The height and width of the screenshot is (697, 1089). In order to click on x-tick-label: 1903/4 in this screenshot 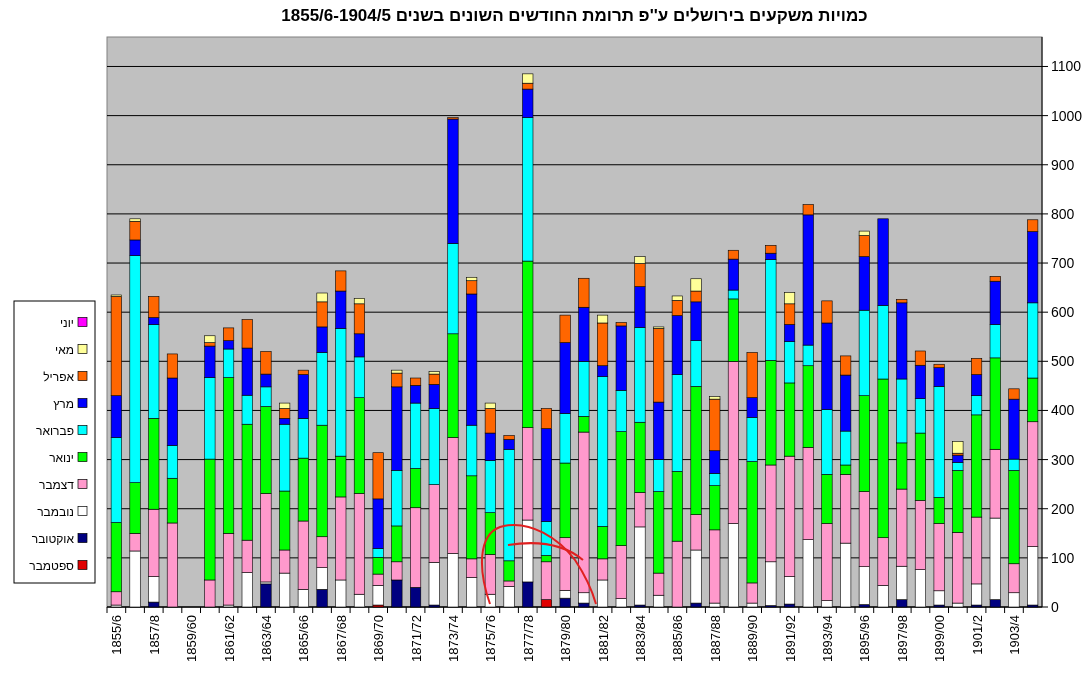, I will do `click(1014, 635)`.